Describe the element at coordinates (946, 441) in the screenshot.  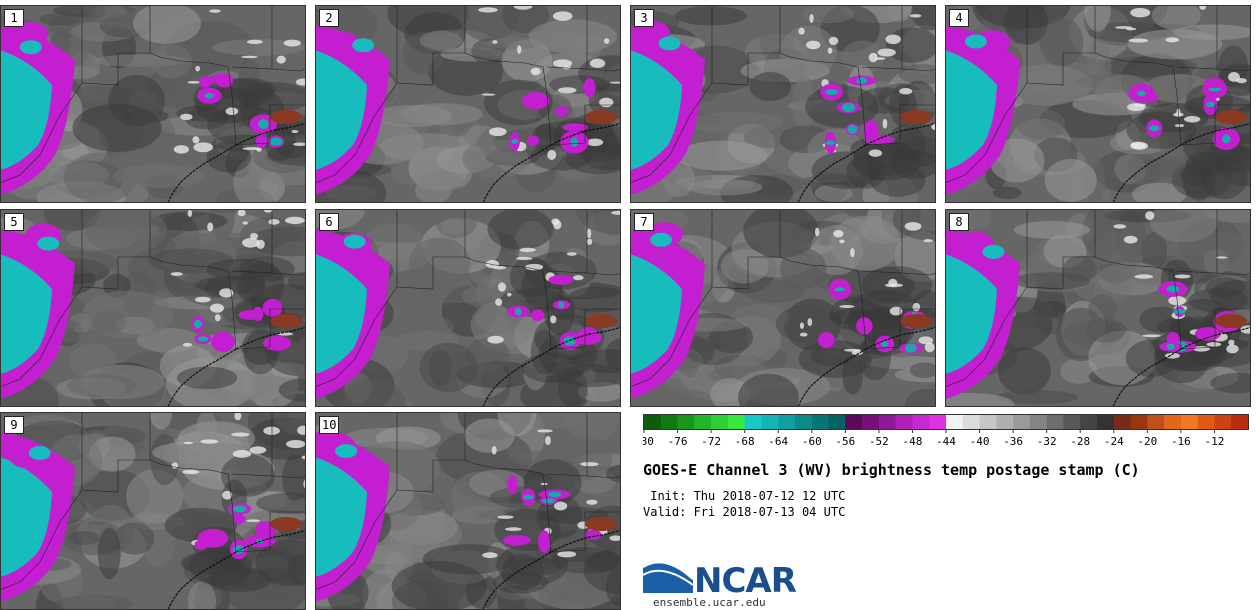
I see `colorbar-tick-label: -44` at that location.